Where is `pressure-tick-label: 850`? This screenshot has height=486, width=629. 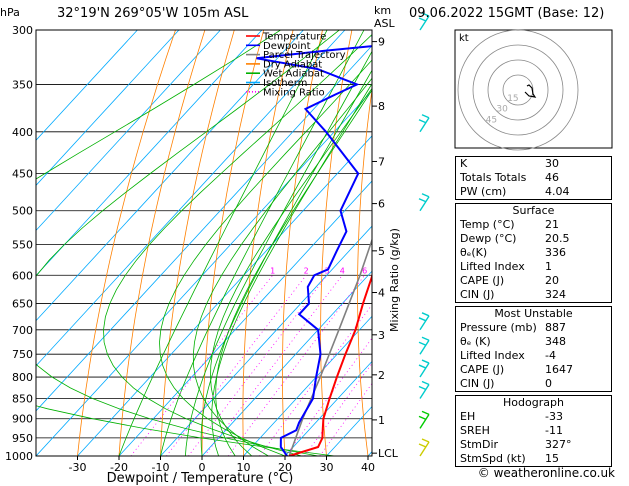 pressure-tick-label: 850 is located at coordinates (22, 398).